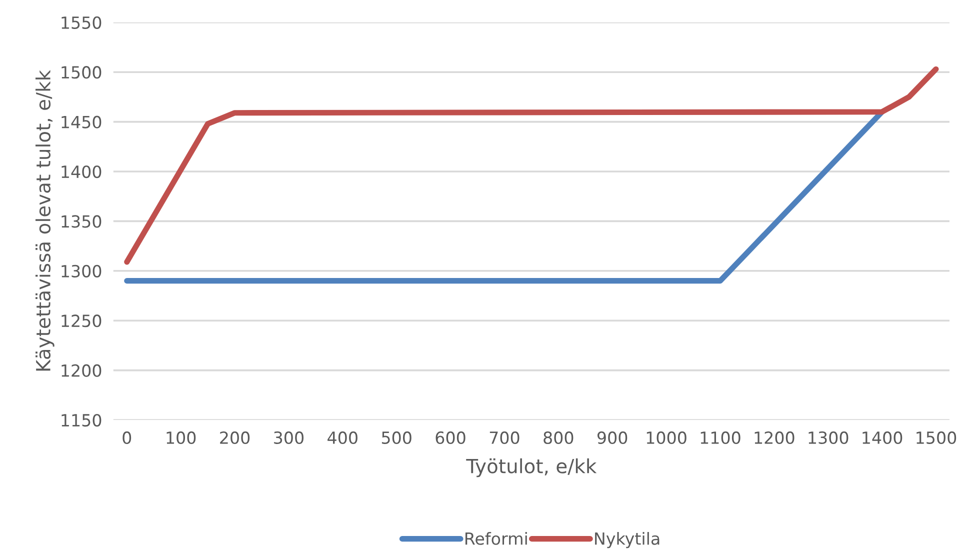 The image size is (961, 560). I want to click on y-tick-label: 1300, so click(82, 271).